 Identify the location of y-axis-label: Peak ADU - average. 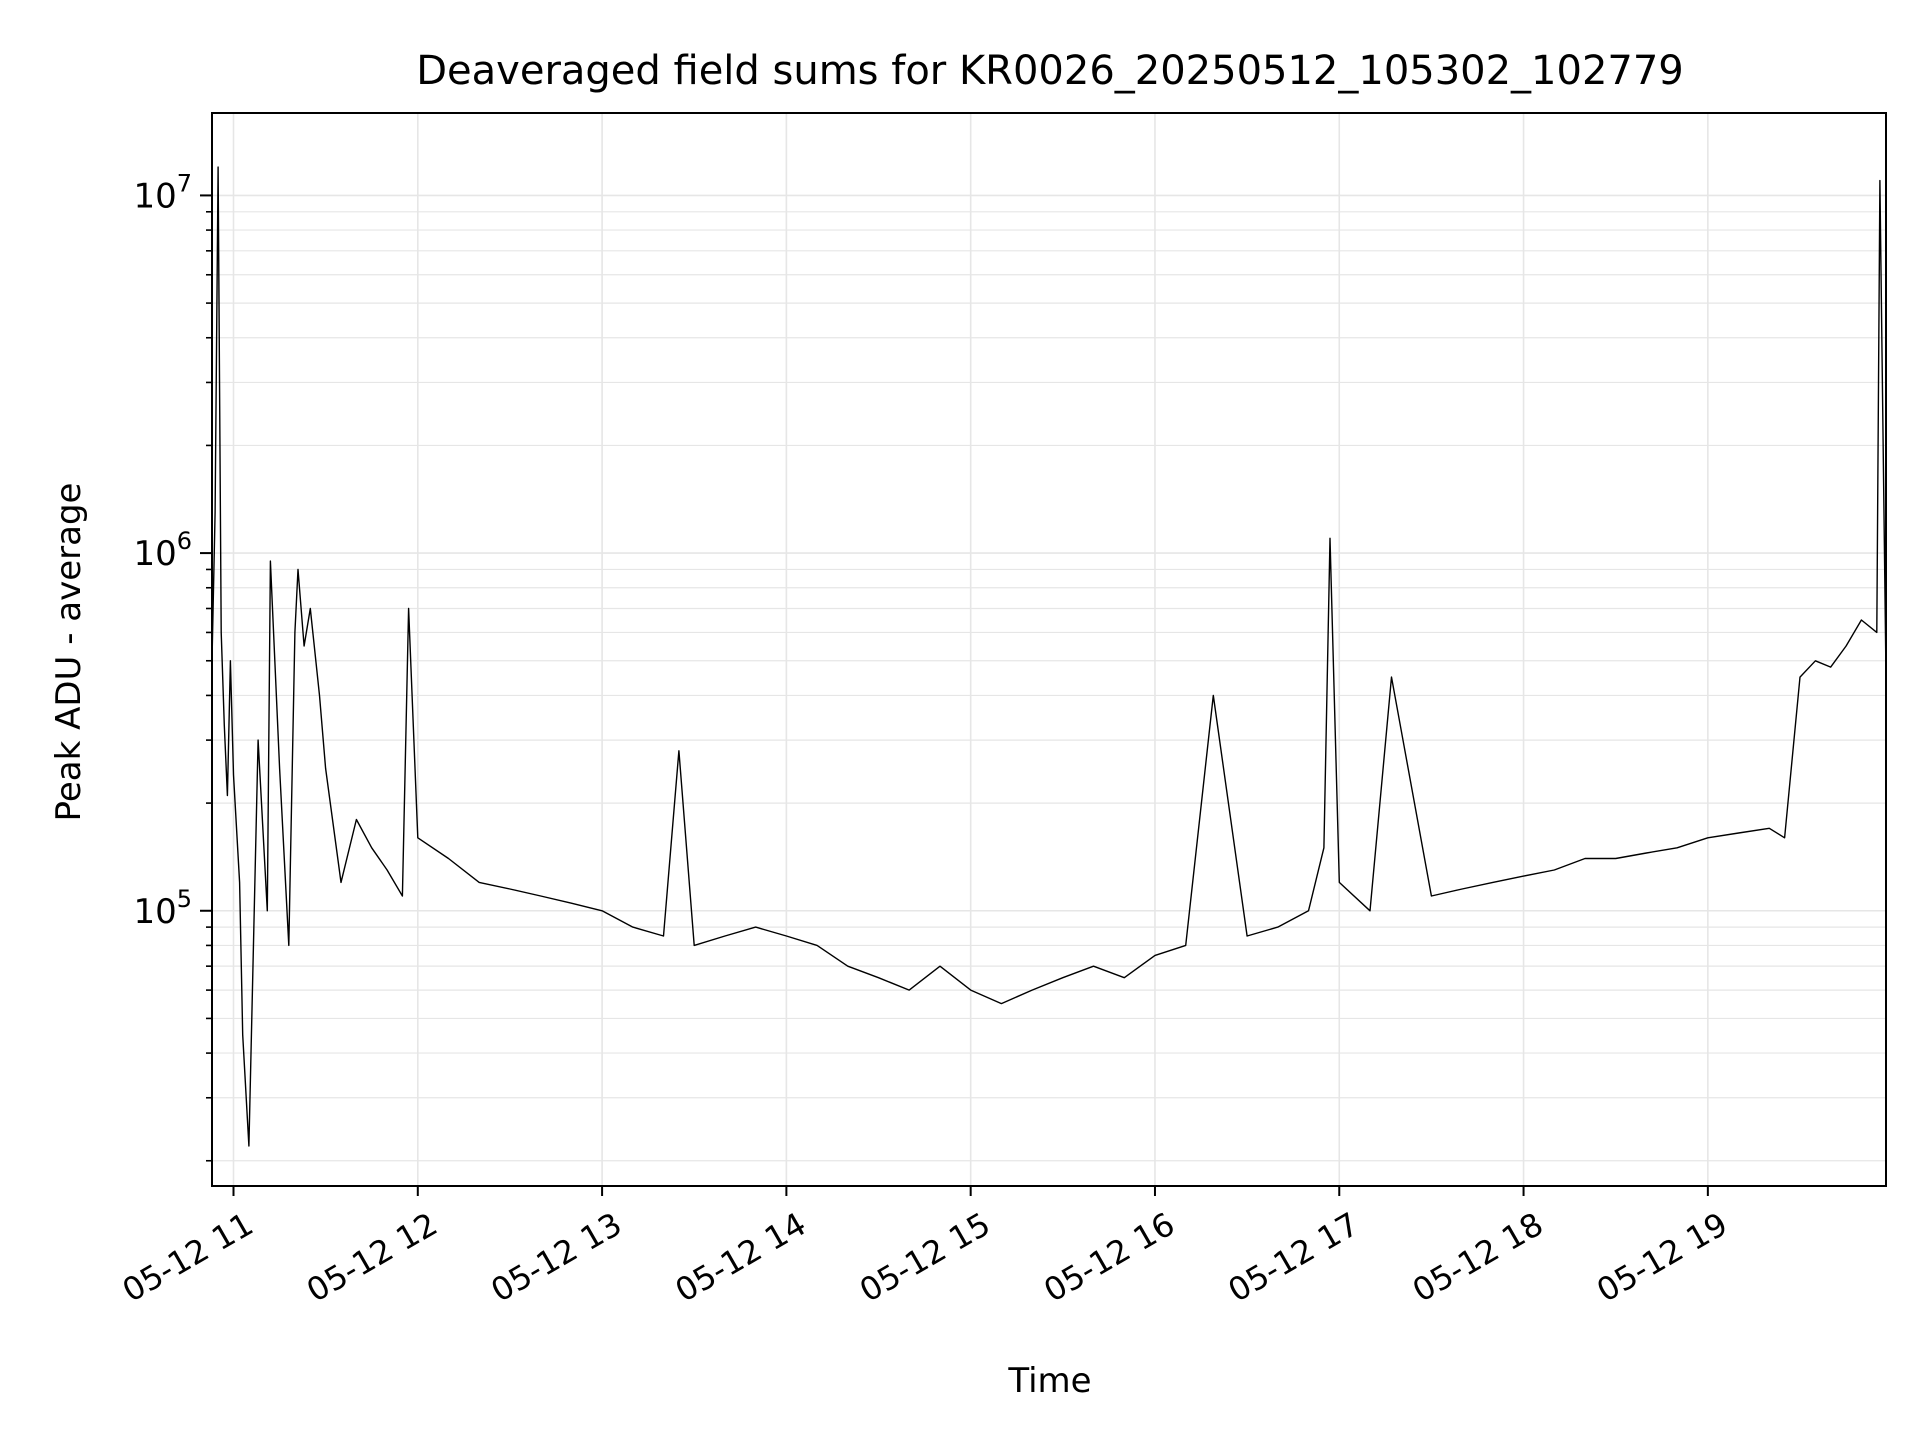
(69, 652).